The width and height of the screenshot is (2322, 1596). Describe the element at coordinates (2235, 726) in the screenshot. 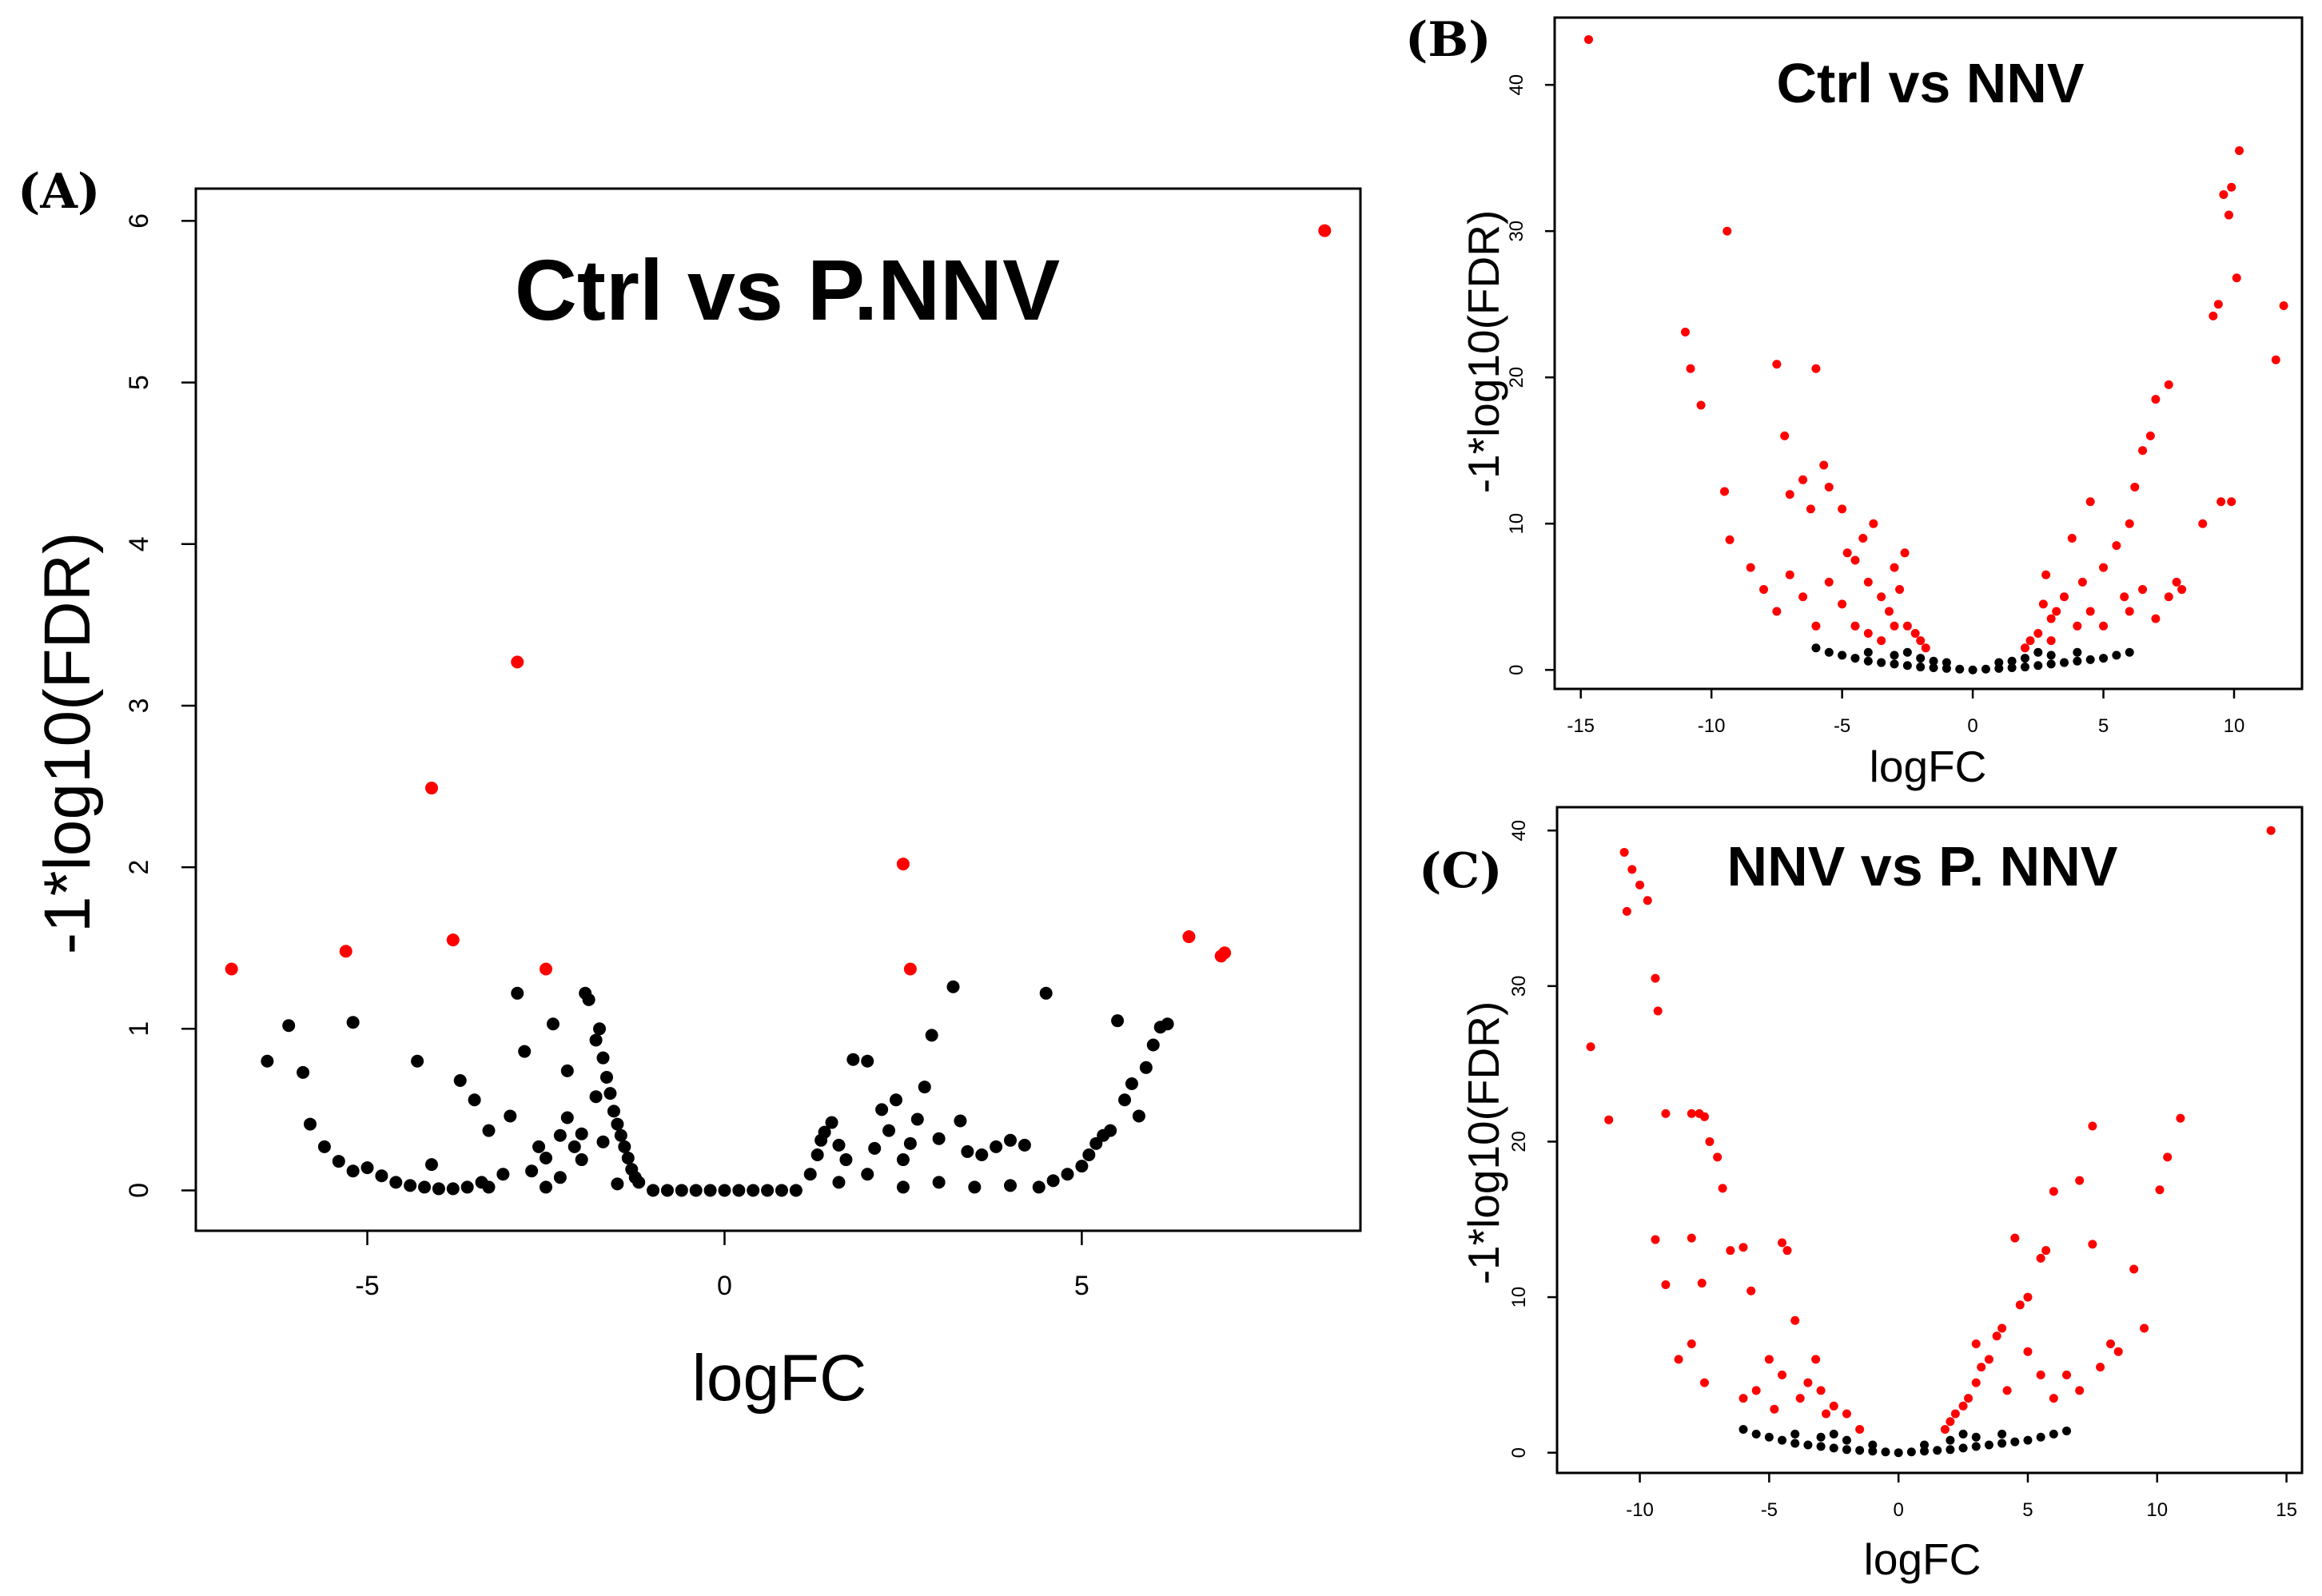

I see `panel-b-x-tick-label-5: 10` at that location.